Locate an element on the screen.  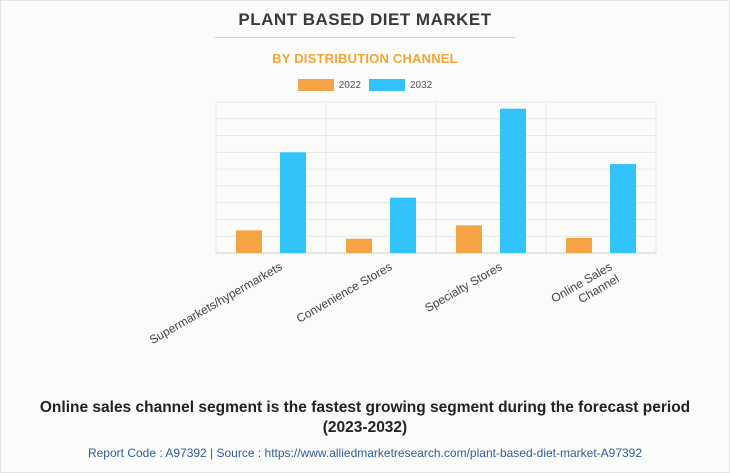
x-tick-label: Convenience Stores is located at coordinates (344, 292).